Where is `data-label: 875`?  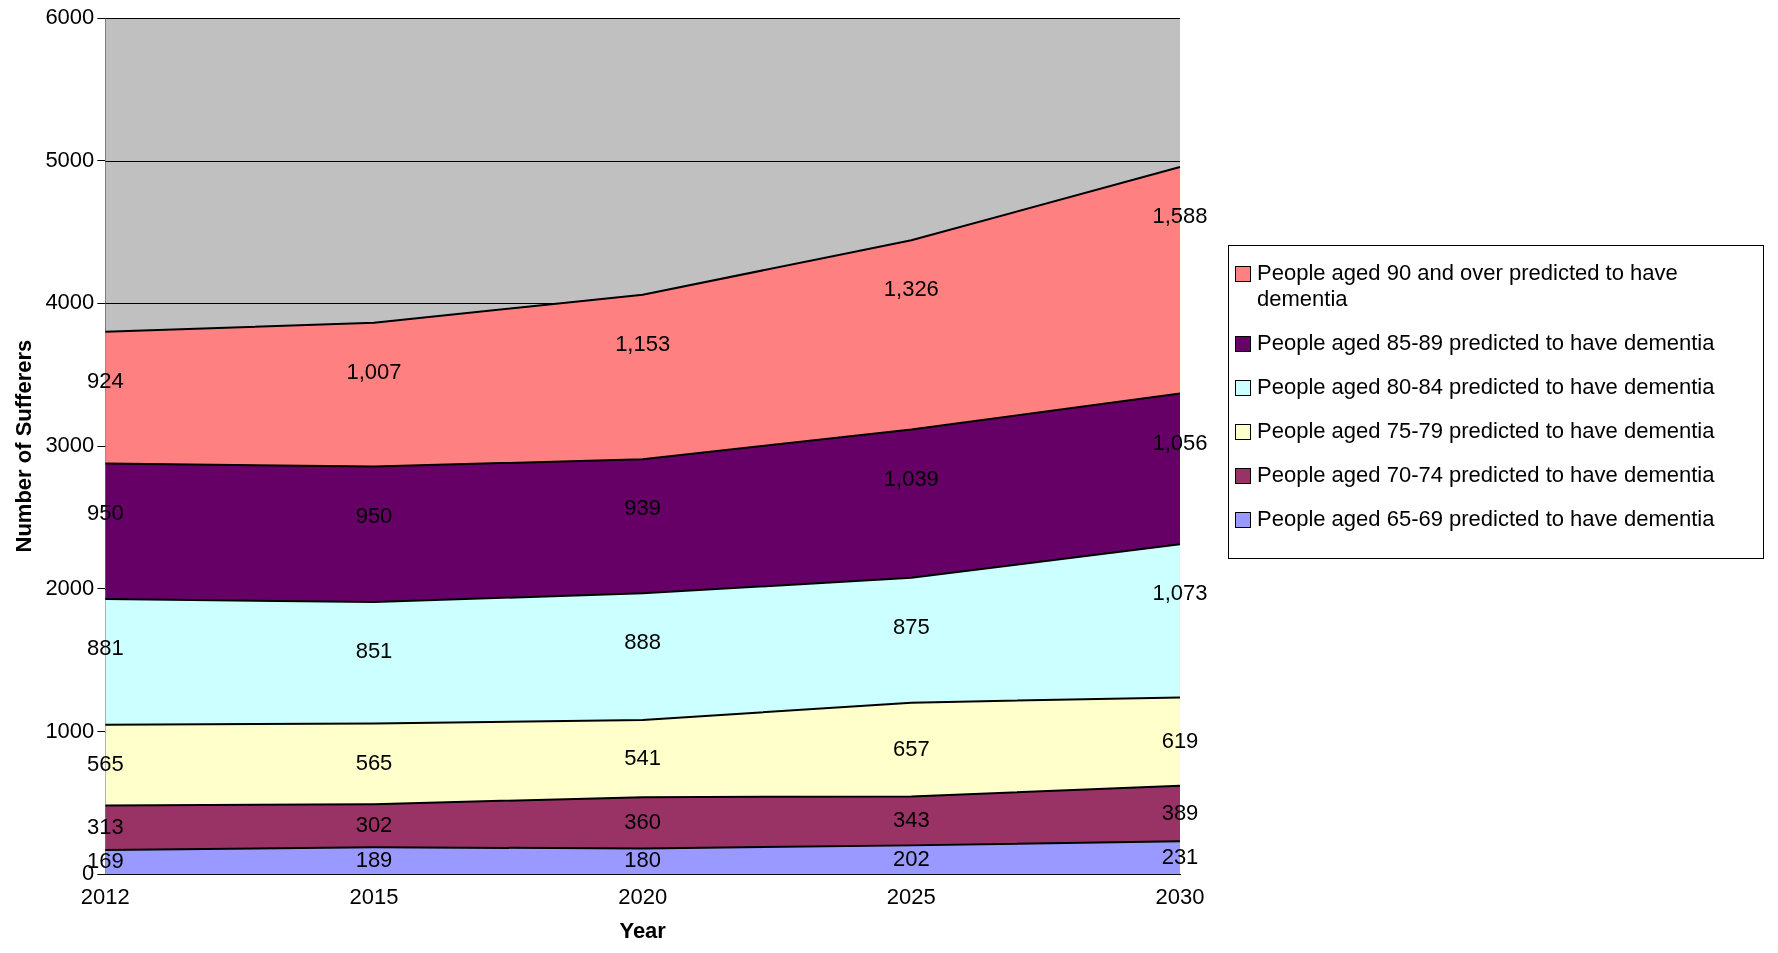
data-label: 875 is located at coordinates (911, 626).